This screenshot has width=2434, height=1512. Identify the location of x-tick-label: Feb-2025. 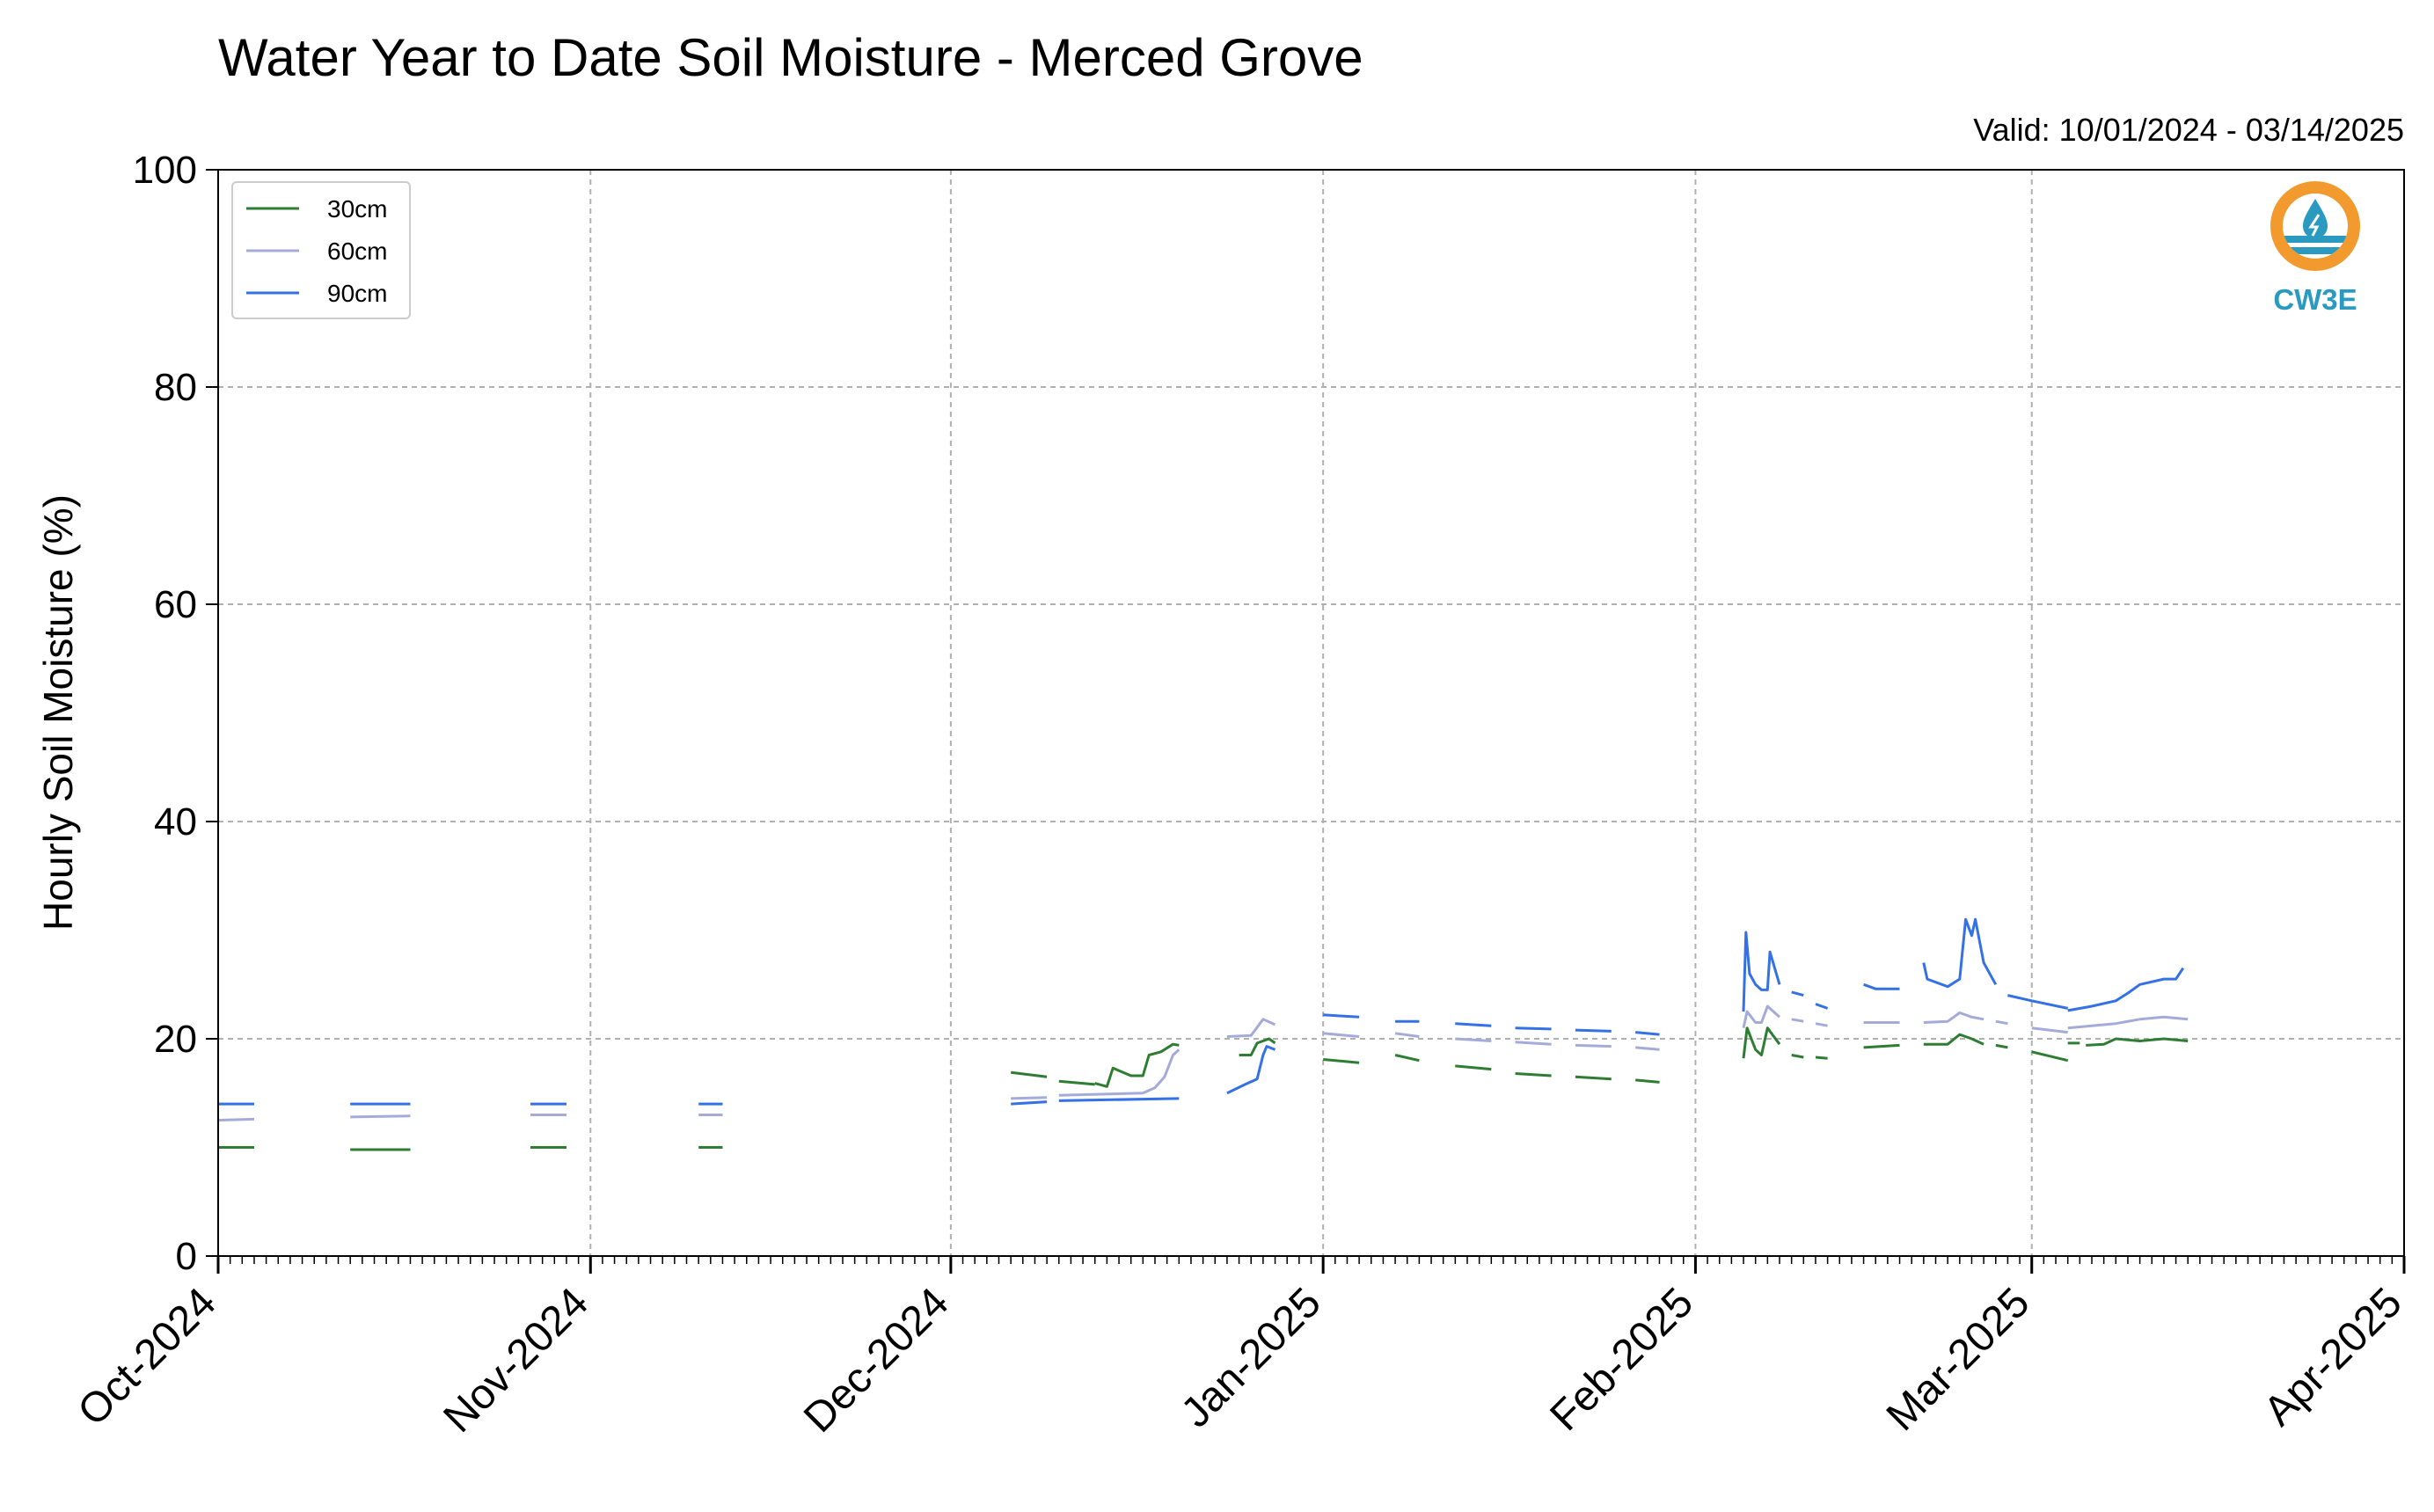
(1621, 1359).